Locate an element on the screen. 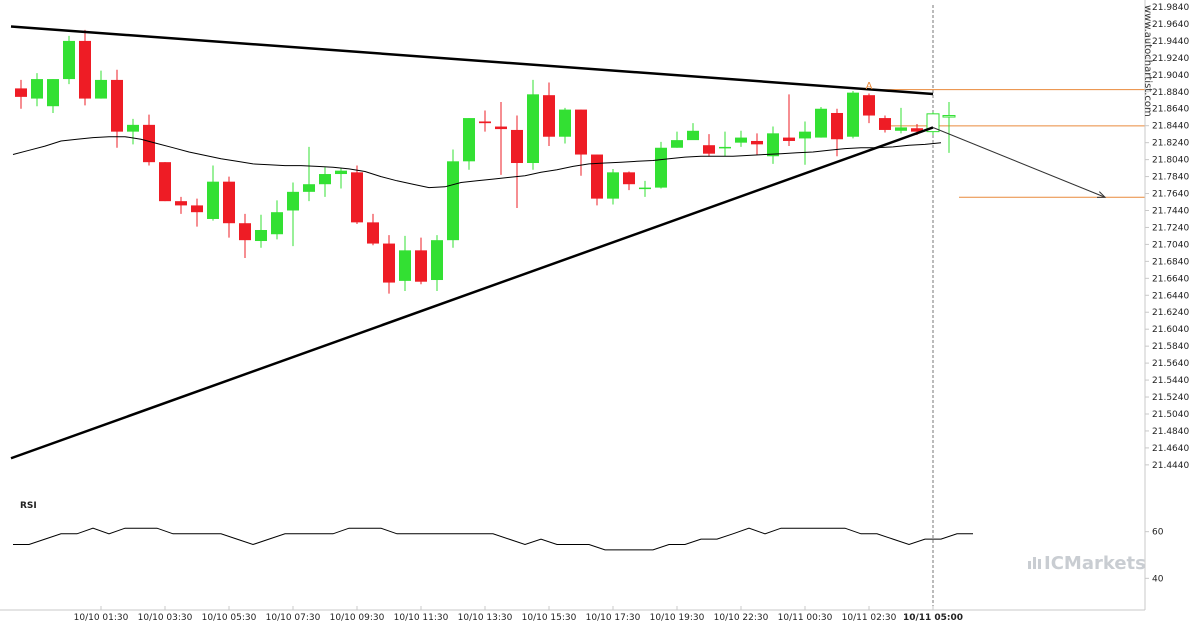  price-tick-label: 21.7040 is located at coordinates (1170, 245).